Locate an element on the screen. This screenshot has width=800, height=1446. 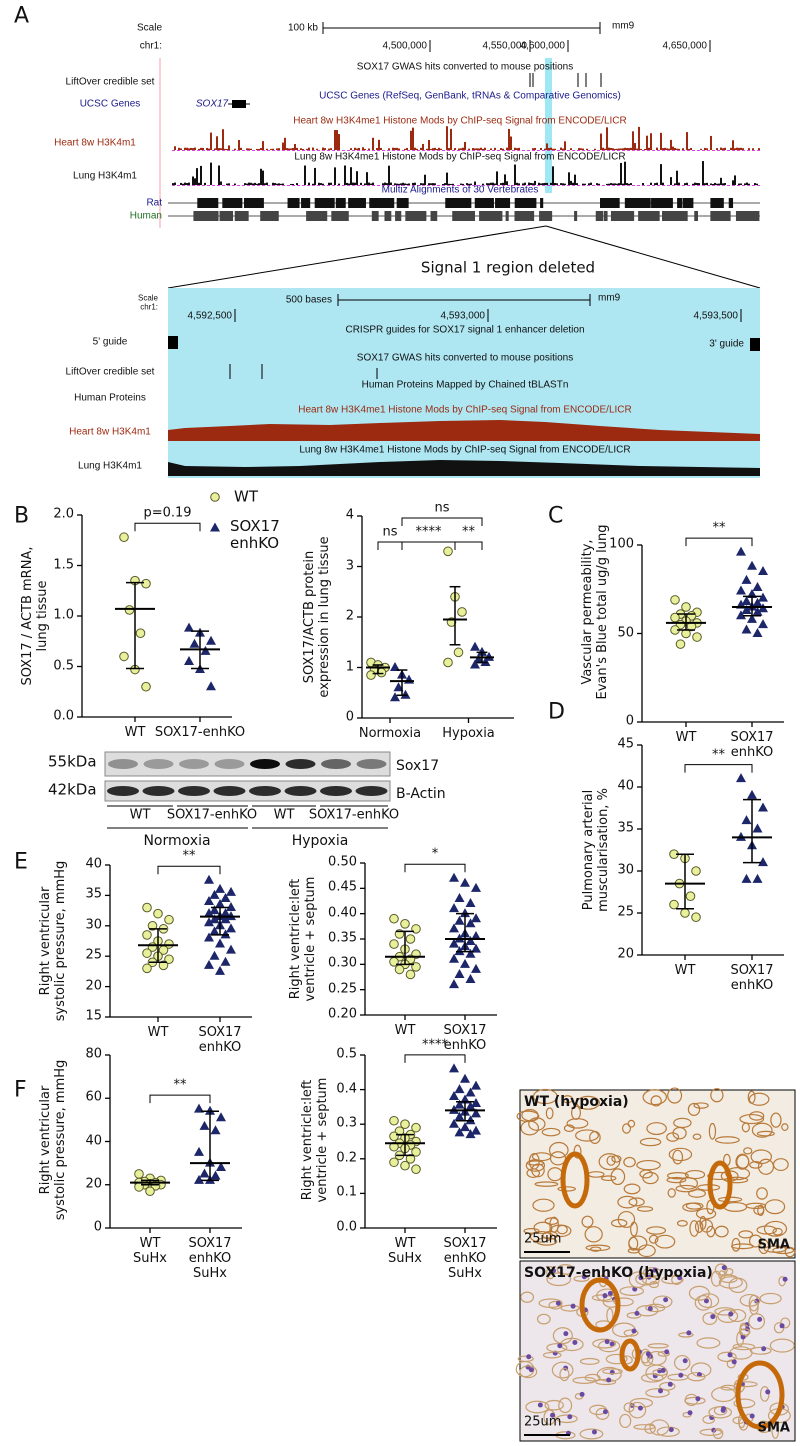
y-tick-label: 0.30 is located at coordinates (342, 963).